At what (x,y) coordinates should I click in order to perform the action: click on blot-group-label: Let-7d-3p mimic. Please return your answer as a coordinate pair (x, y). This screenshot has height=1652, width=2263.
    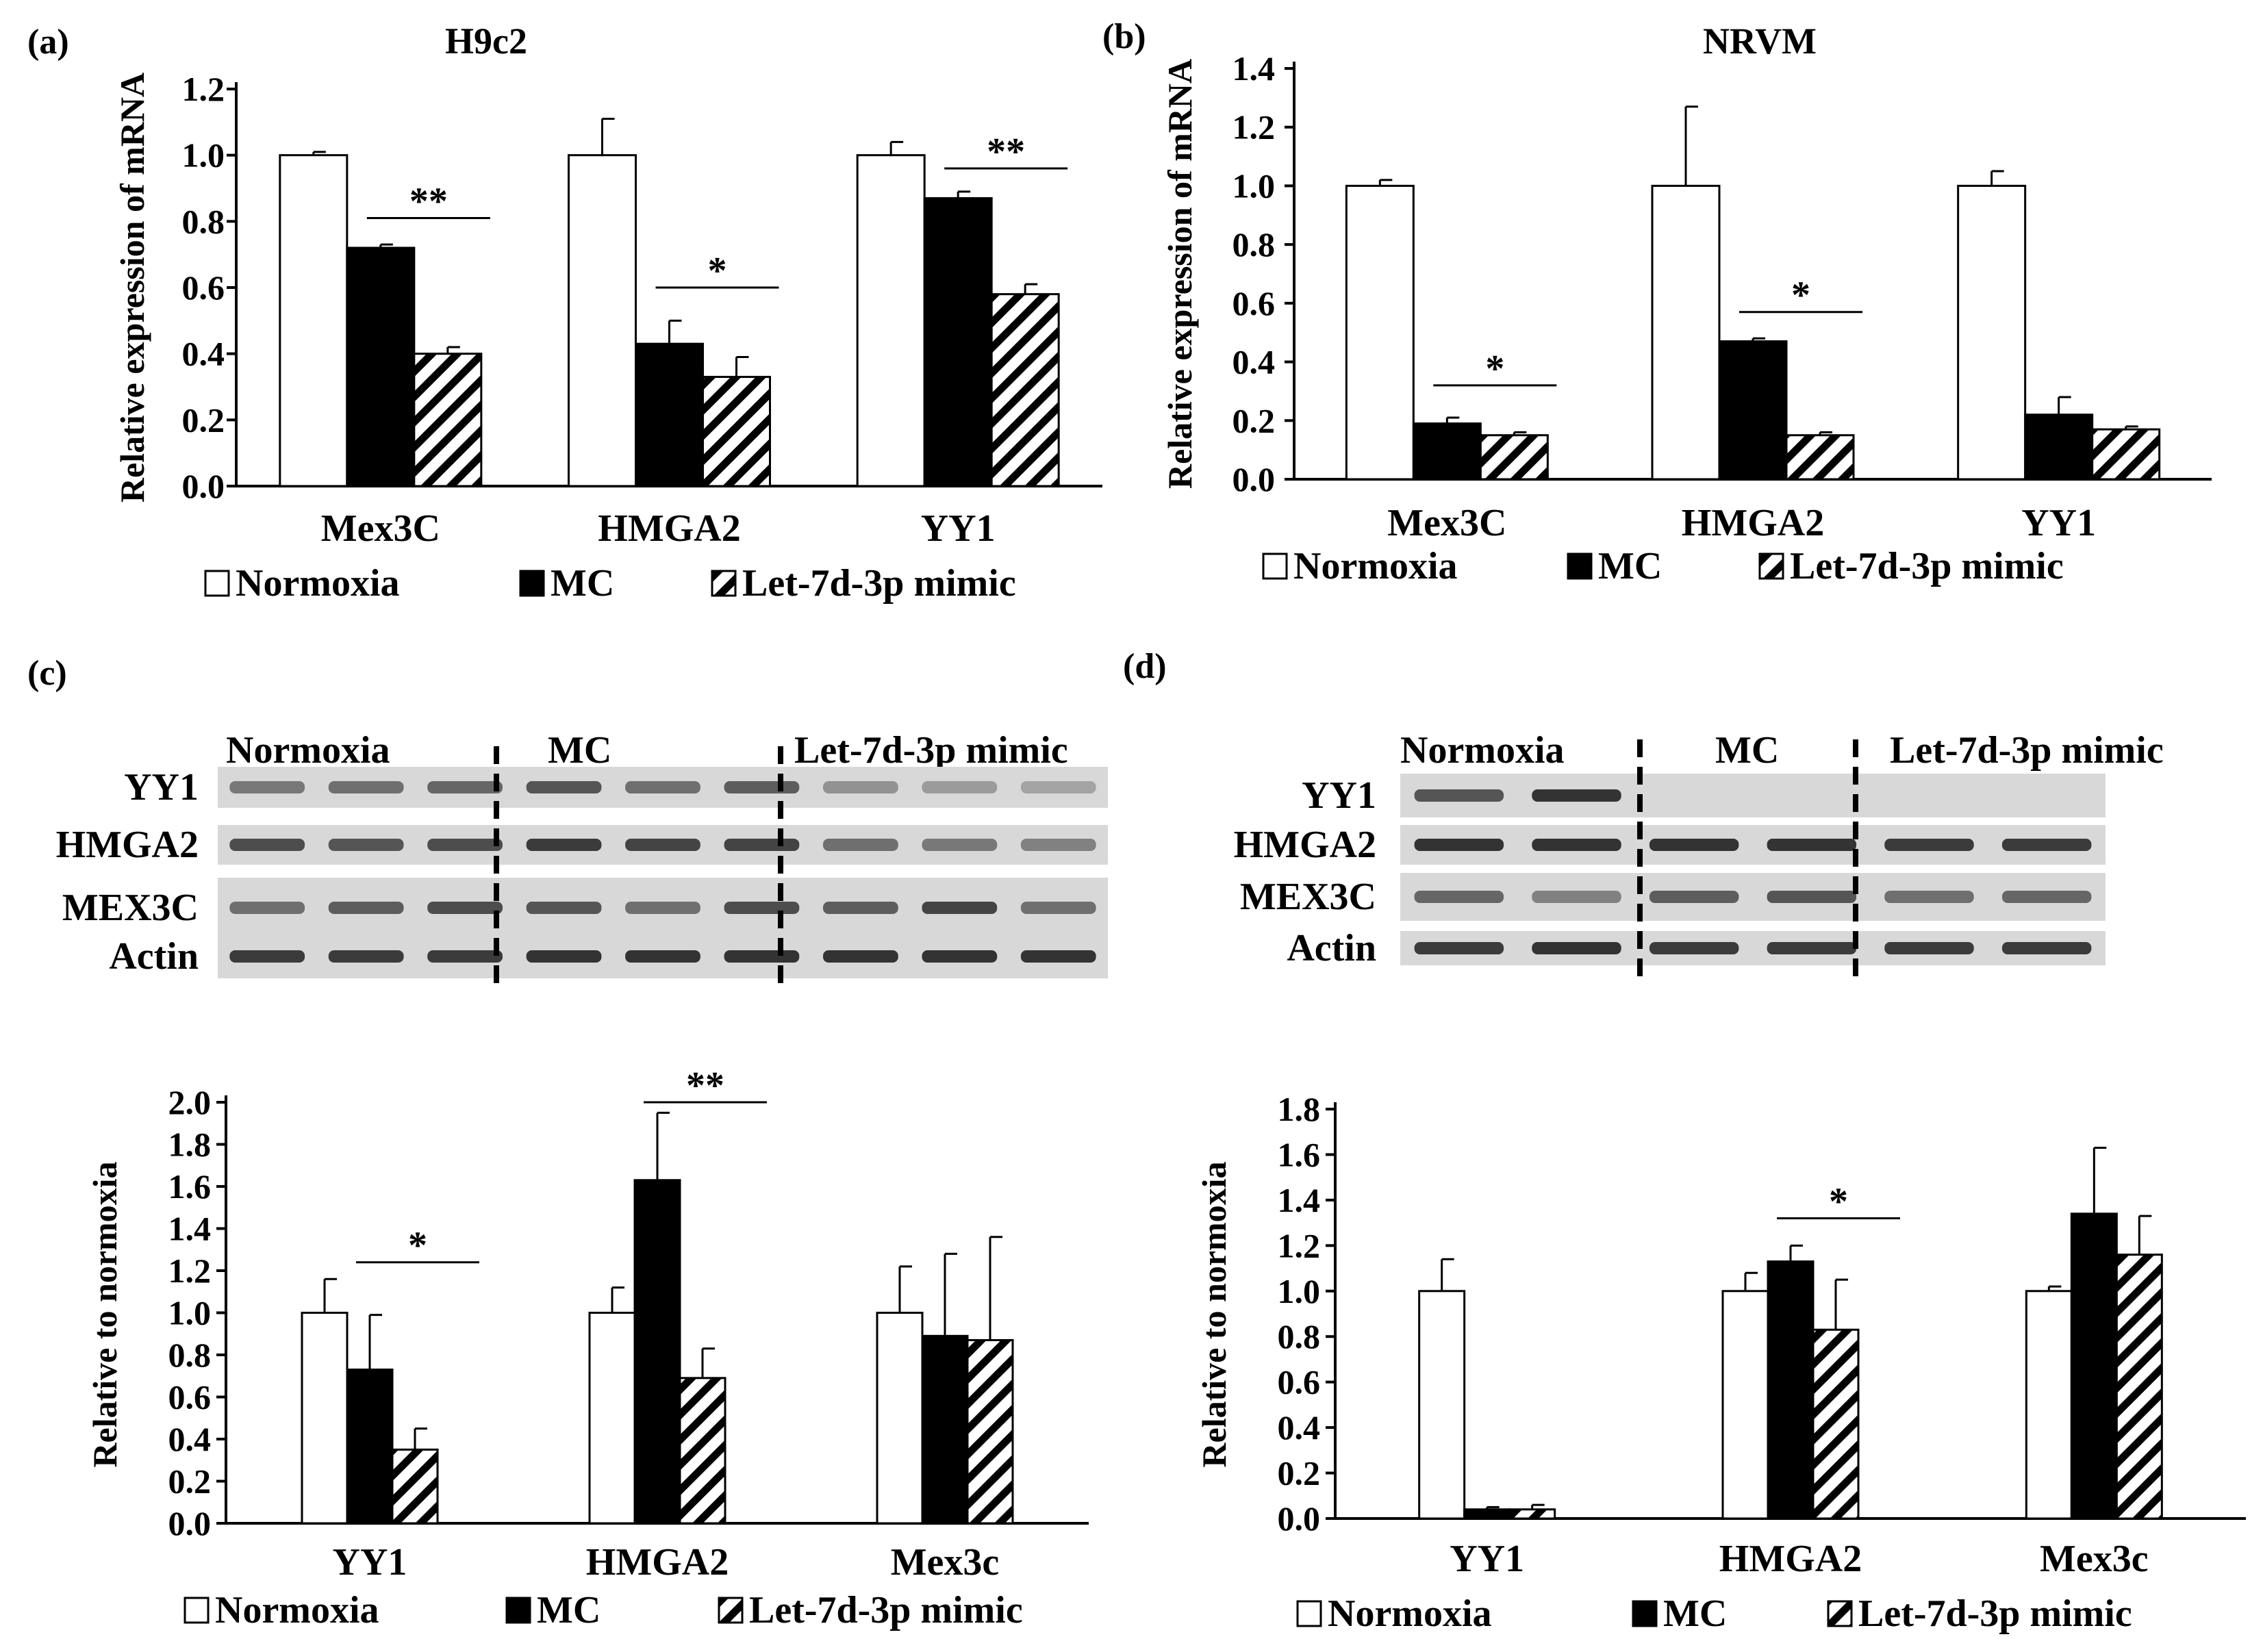
    Looking at the image, I should click on (2027, 751).